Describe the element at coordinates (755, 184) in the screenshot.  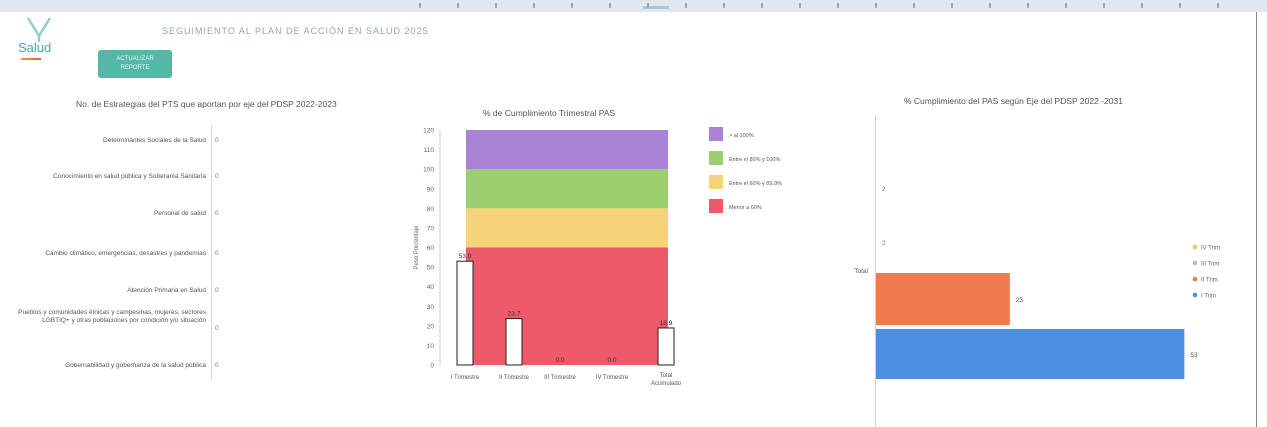
I see `legend-label: Entre el 60% y 89.9%` at that location.